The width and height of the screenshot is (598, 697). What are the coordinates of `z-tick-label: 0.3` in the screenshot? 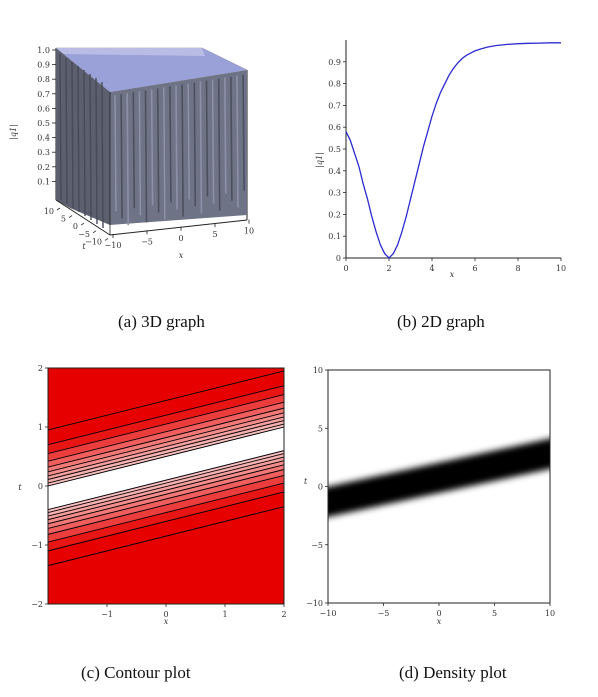 It's located at (43, 152).